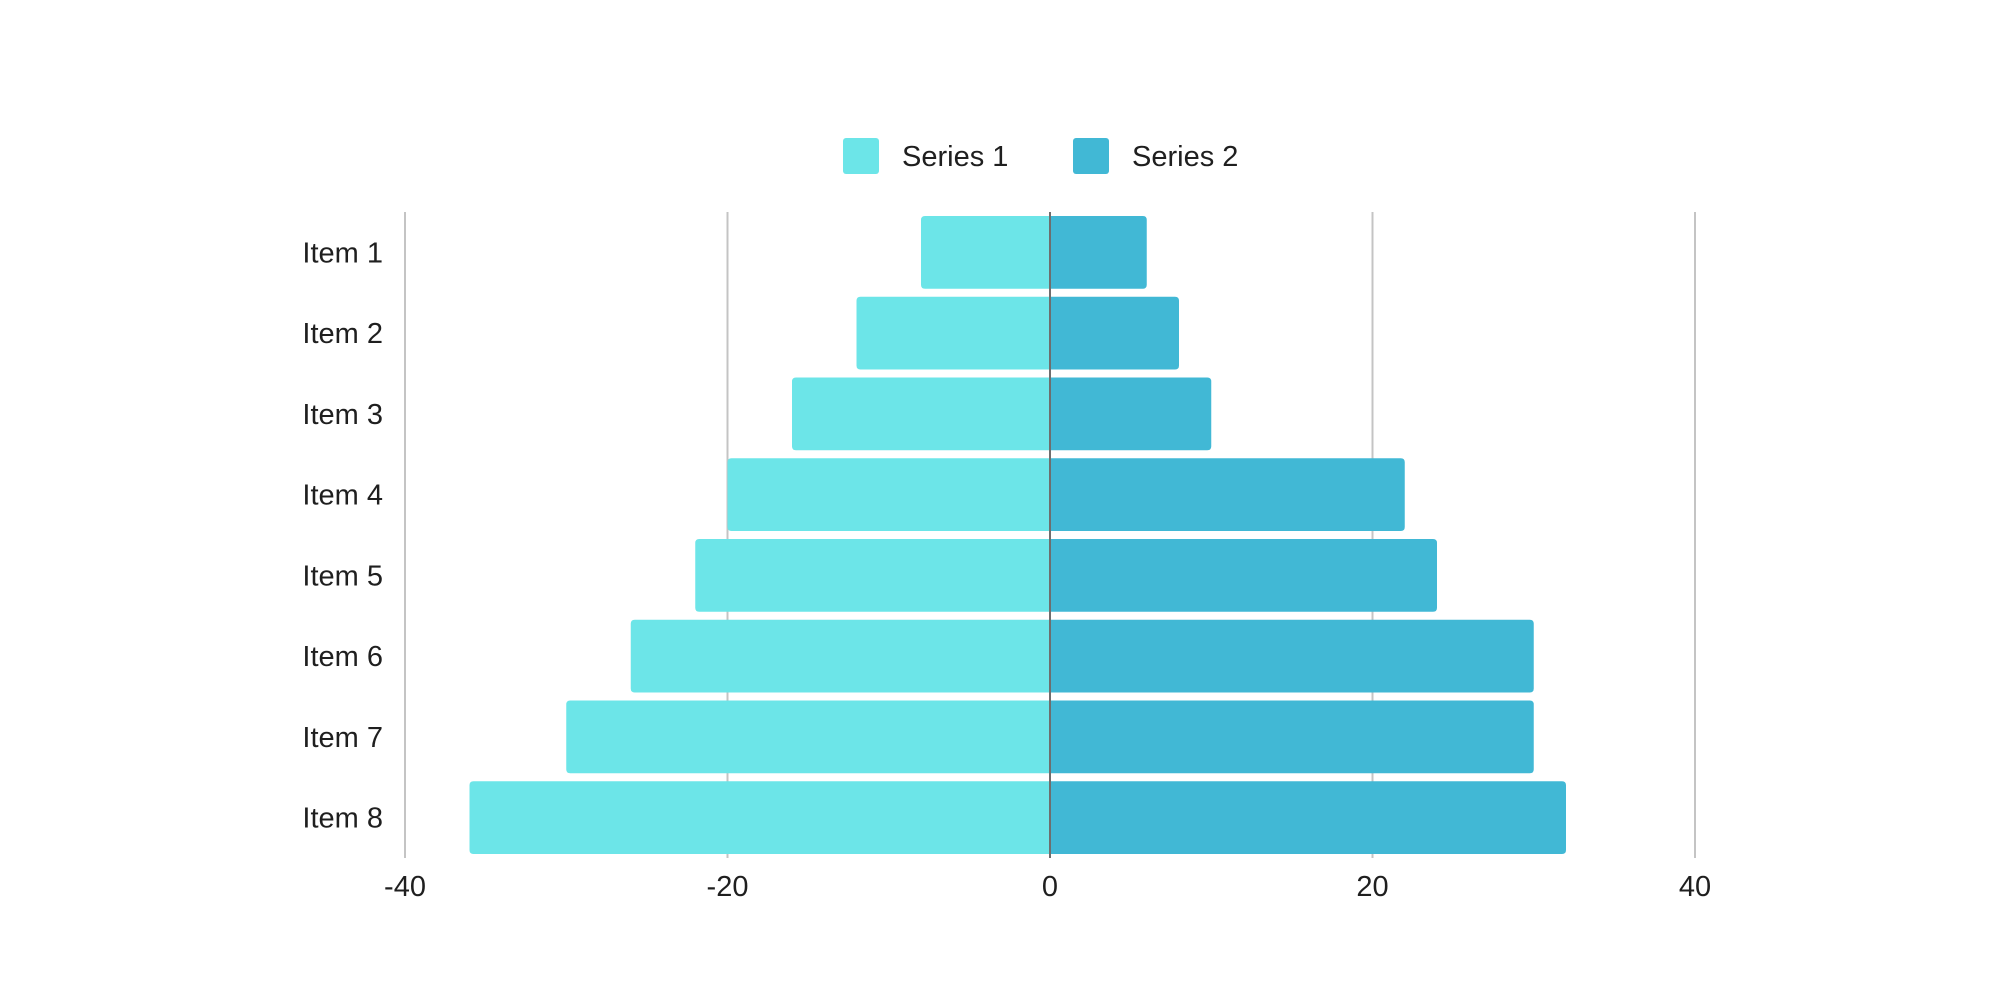 The height and width of the screenshot is (998, 2000). I want to click on x-tick-label: 40, so click(1695, 887).